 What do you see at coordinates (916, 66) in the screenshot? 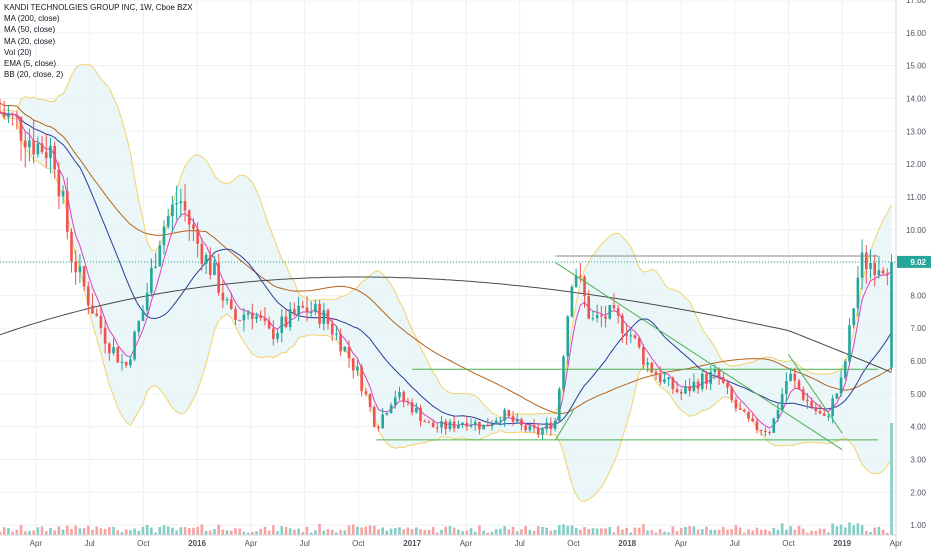
I see `y-tick-label: 15.00` at bounding box center [916, 66].